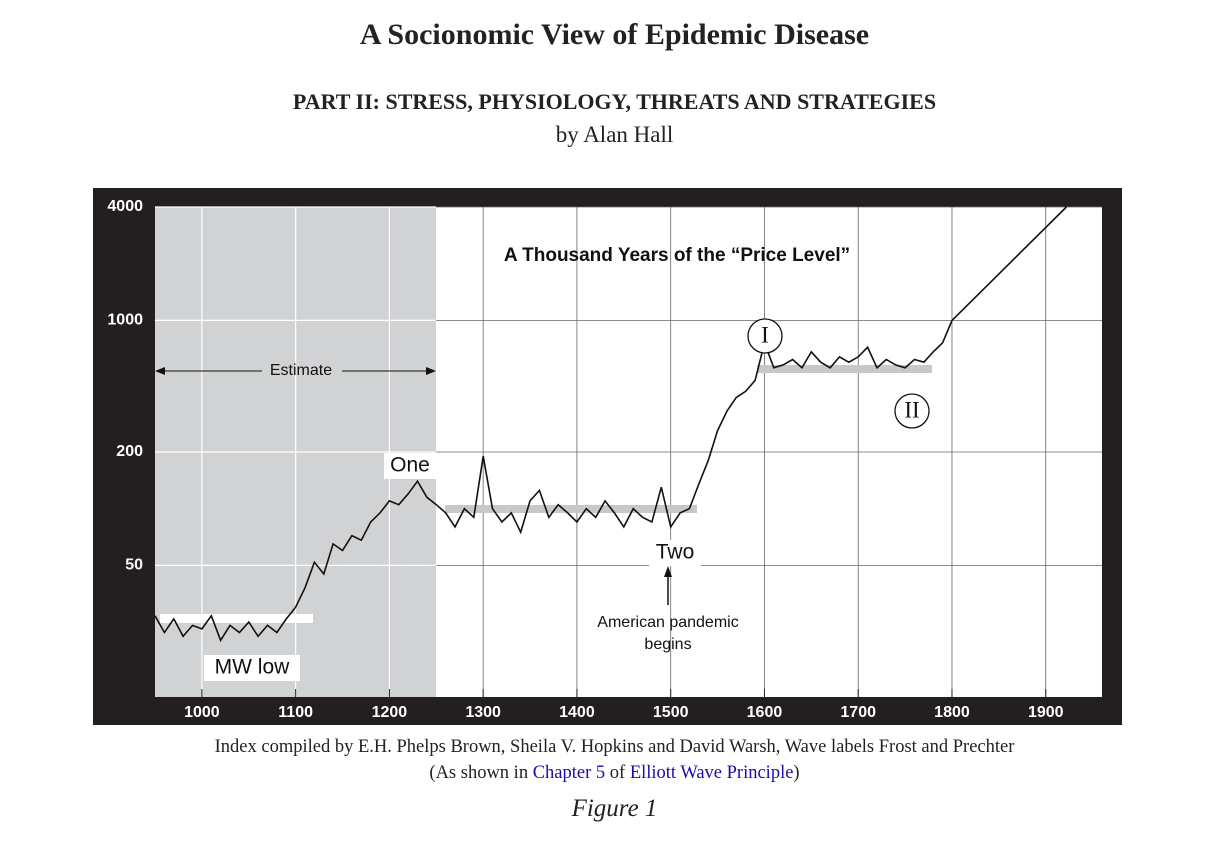 Image resolution: width=1229 pixels, height=846 pixels. What do you see at coordinates (677, 255) in the screenshot?
I see `chart-title: A Thousand Years of the “Price Level”` at bounding box center [677, 255].